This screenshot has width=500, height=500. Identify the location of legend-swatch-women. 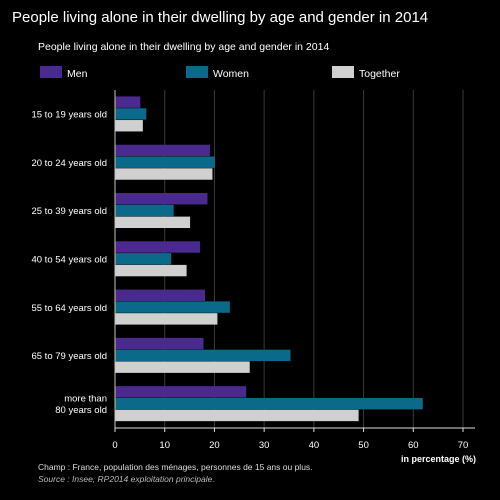
(197, 72).